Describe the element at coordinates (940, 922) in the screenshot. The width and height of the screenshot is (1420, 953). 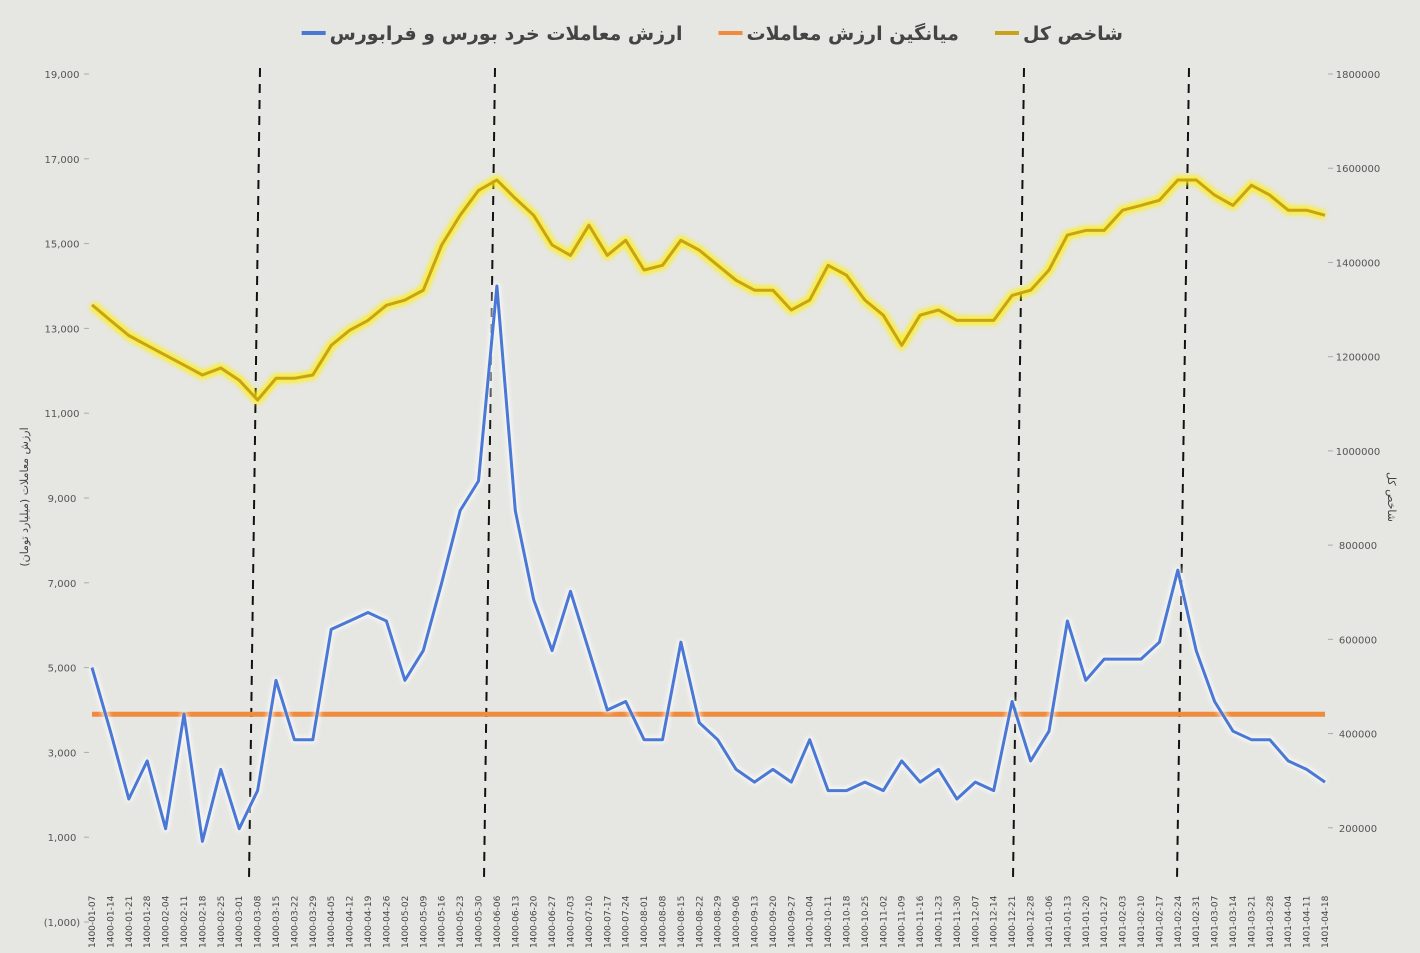
I see `x-tick-label: 1400-11-23` at that location.